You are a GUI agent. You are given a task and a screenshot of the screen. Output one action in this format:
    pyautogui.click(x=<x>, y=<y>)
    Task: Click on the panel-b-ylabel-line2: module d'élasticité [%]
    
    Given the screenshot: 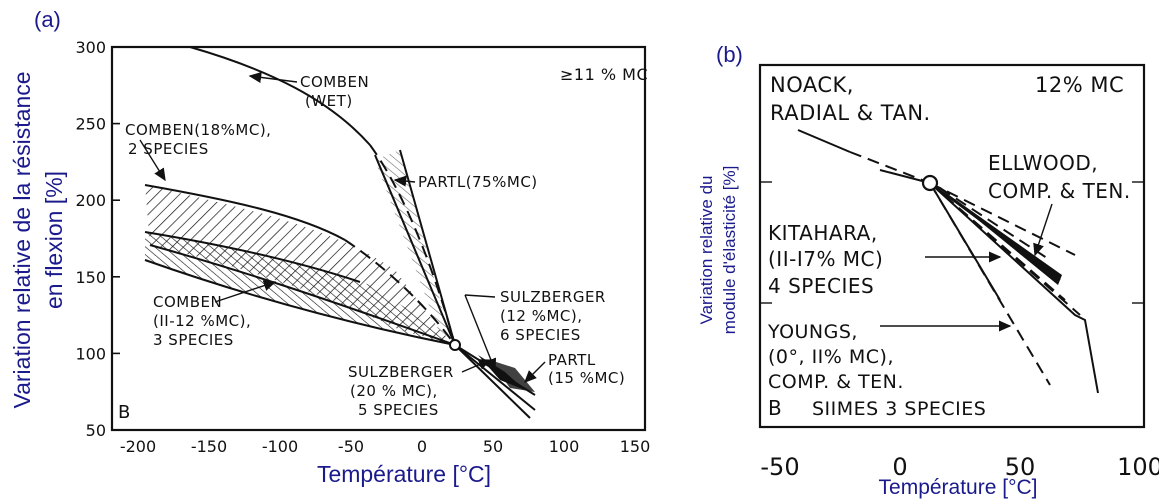 What is the action you would take?
    pyautogui.click(x=729, y=250)
    